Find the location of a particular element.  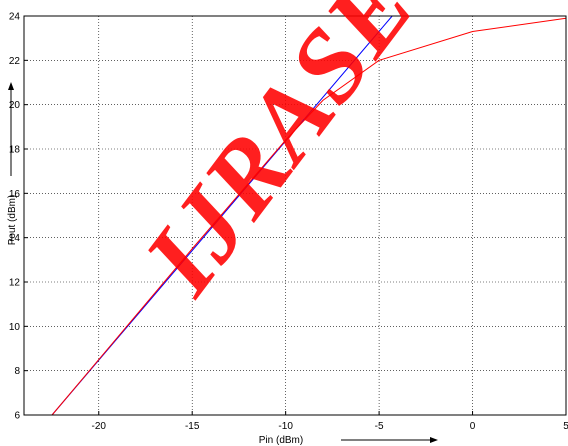

y-tick-label: 10 is located at coordinates (15, 327).